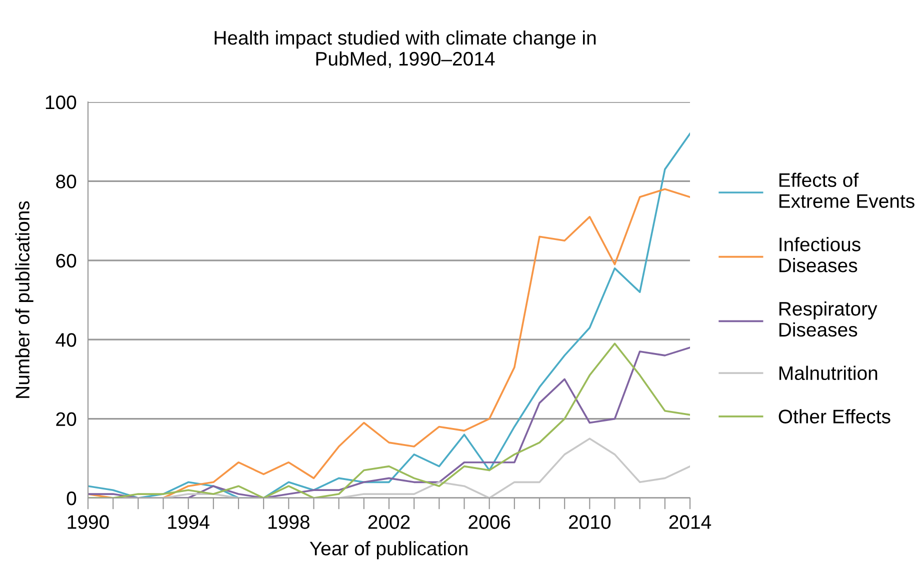 Image resolution: width=919 pixels, height=573 pixels. Describe the element at coordinates (828, 373) in the screenshot. I see `legend-label: Malnutrition` at that location.